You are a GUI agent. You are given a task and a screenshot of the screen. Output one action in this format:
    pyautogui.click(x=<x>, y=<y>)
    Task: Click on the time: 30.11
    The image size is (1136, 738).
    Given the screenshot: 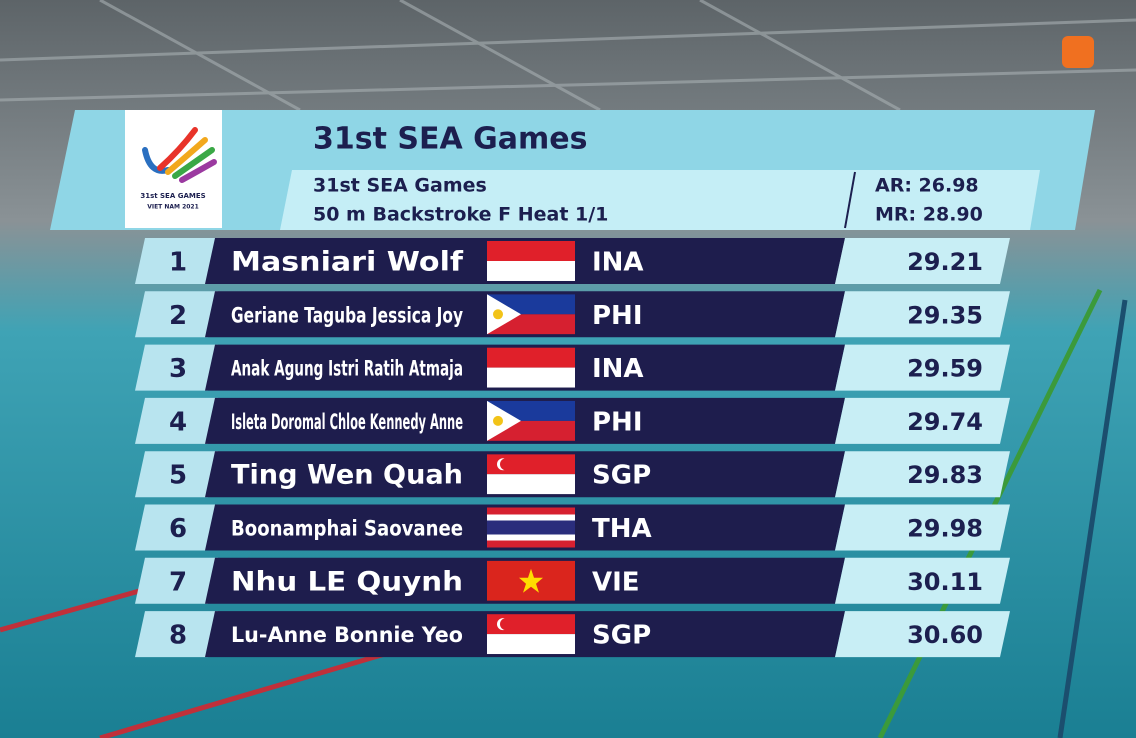 What is the action you would take?
    pyautogui.click(x=945, y=582)
    